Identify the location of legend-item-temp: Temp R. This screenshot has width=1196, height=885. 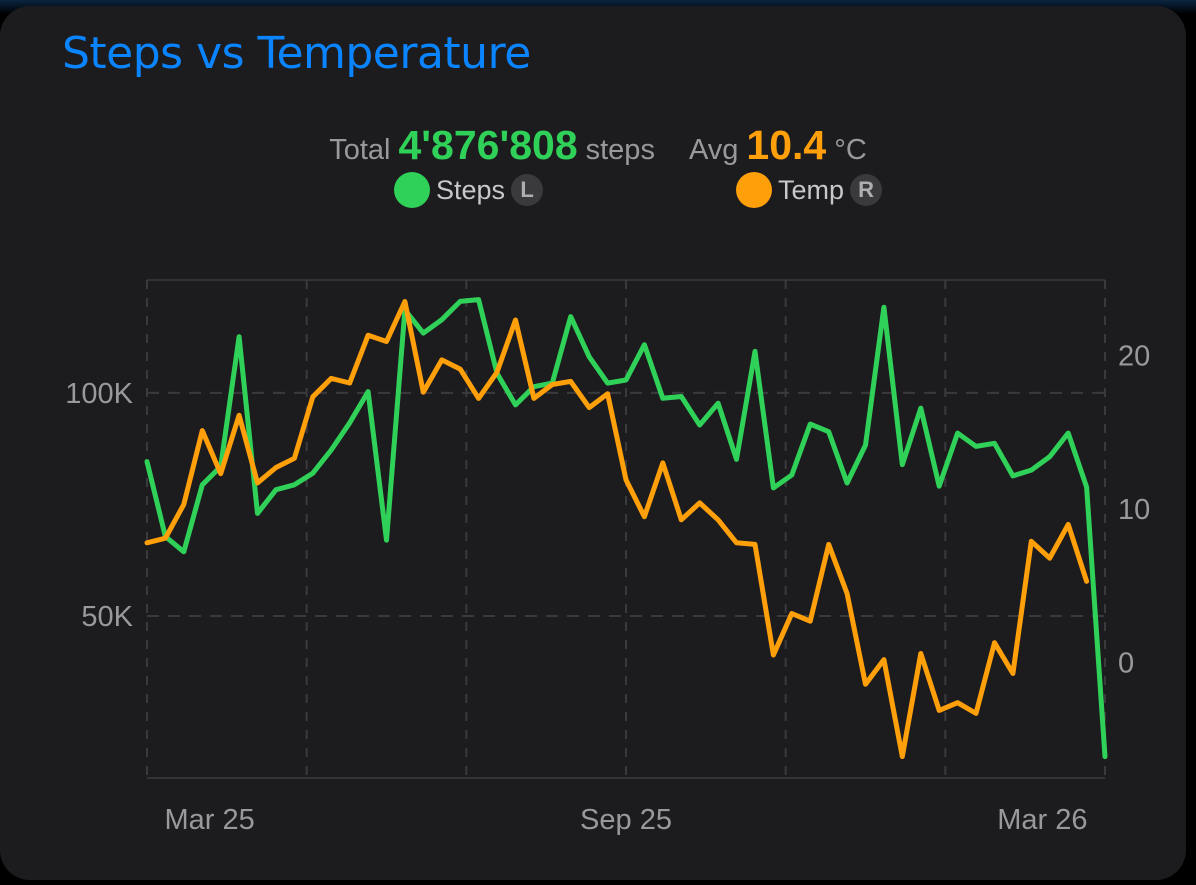
(809, 190).